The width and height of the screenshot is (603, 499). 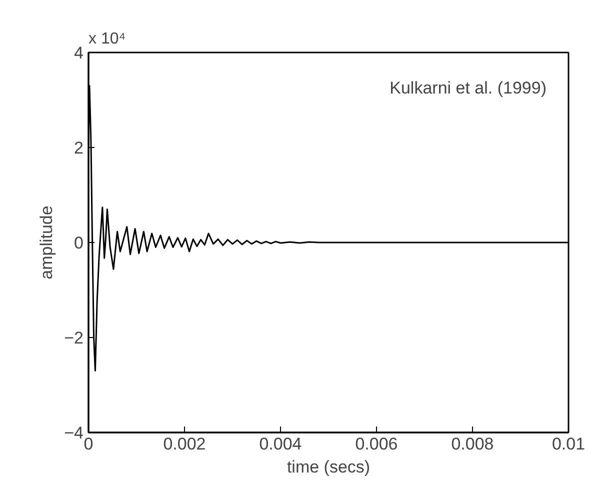 I want to click on x-tick-label: 0.008, so click(x=472, y=444).